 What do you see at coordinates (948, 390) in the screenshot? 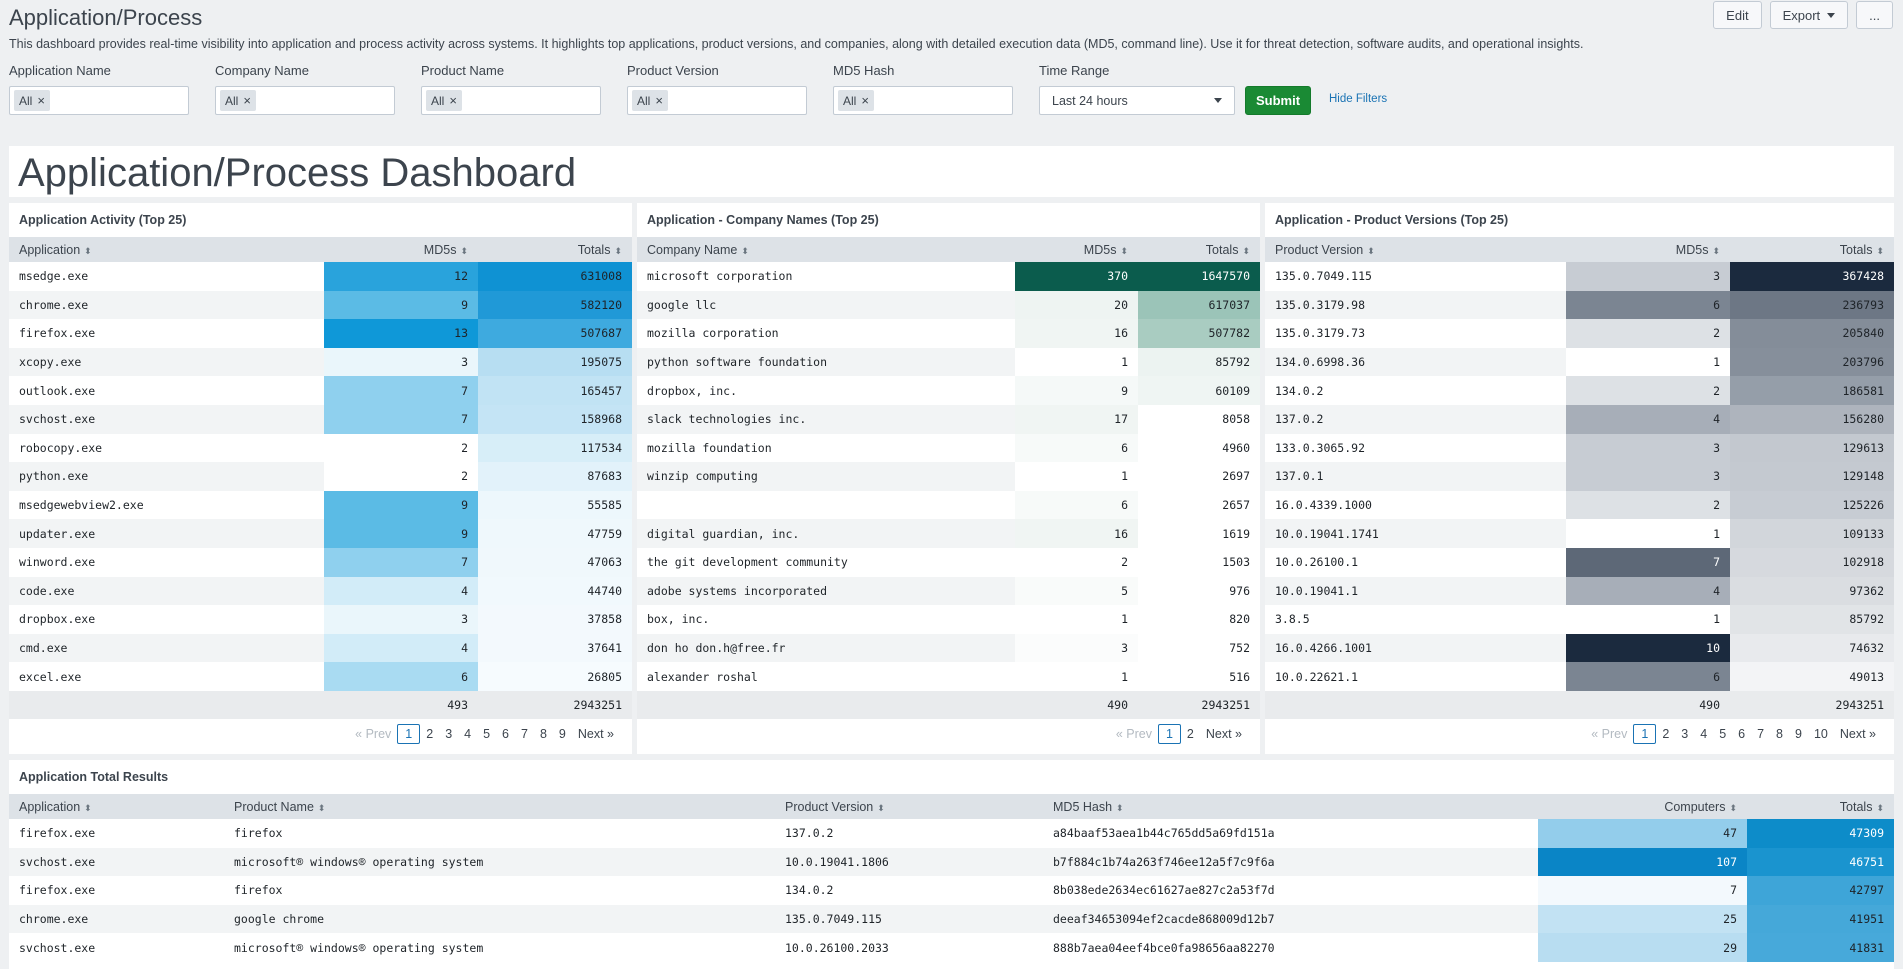
I see `table-row: dropbox, inc. 9 60109` at bounding box center [948, 390].